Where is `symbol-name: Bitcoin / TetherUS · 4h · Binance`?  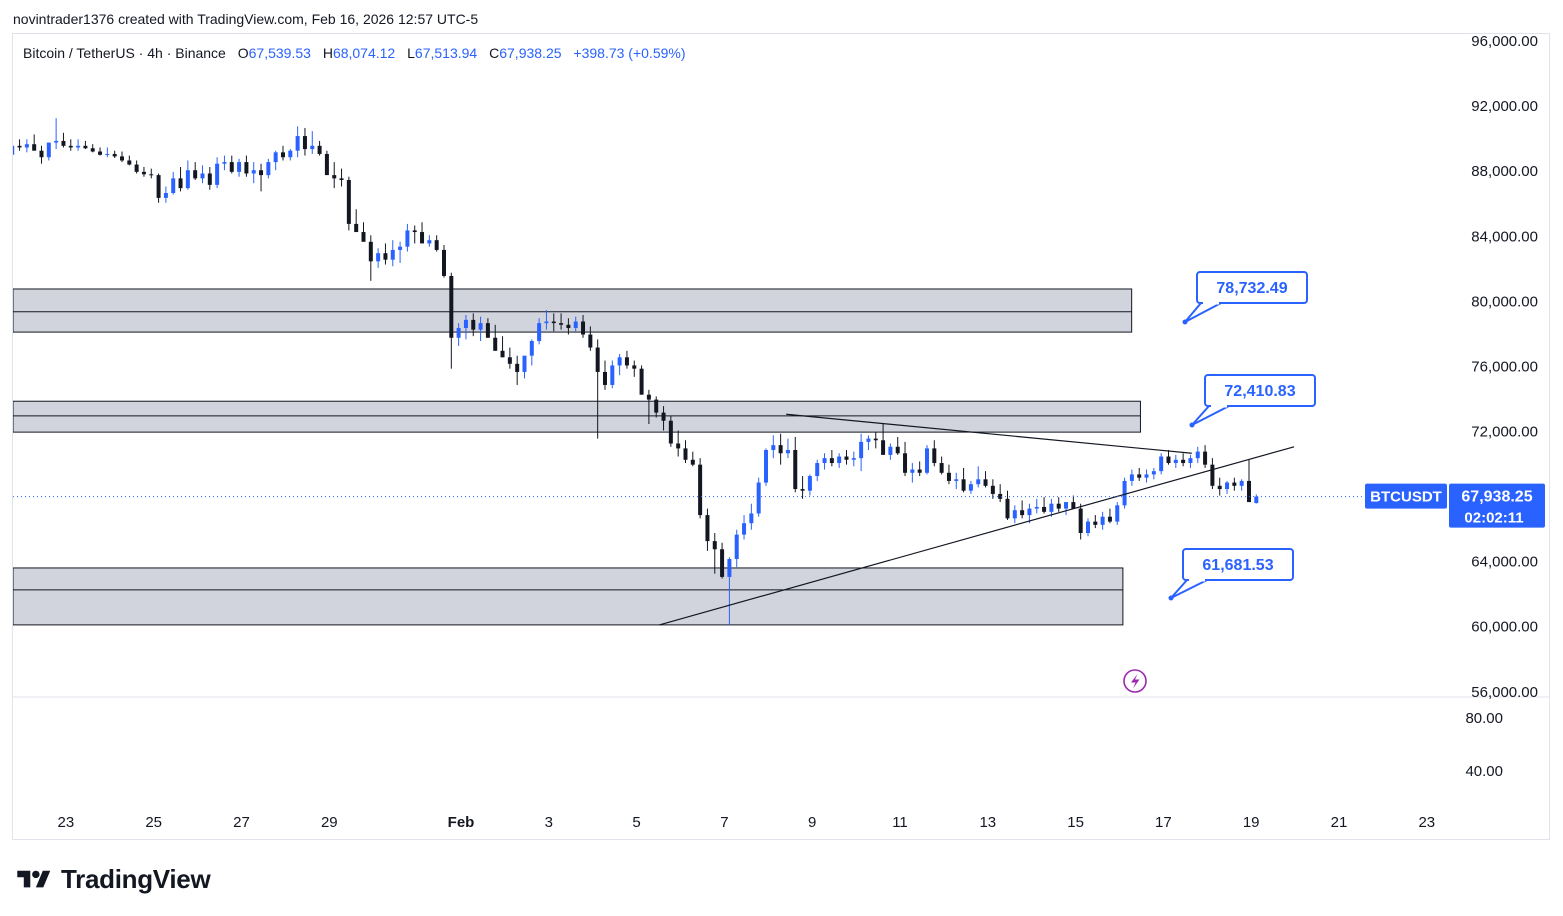
symbol-name: Bitcoin / TetherUS · 4h · Binance is located at coordinates (124, 53).